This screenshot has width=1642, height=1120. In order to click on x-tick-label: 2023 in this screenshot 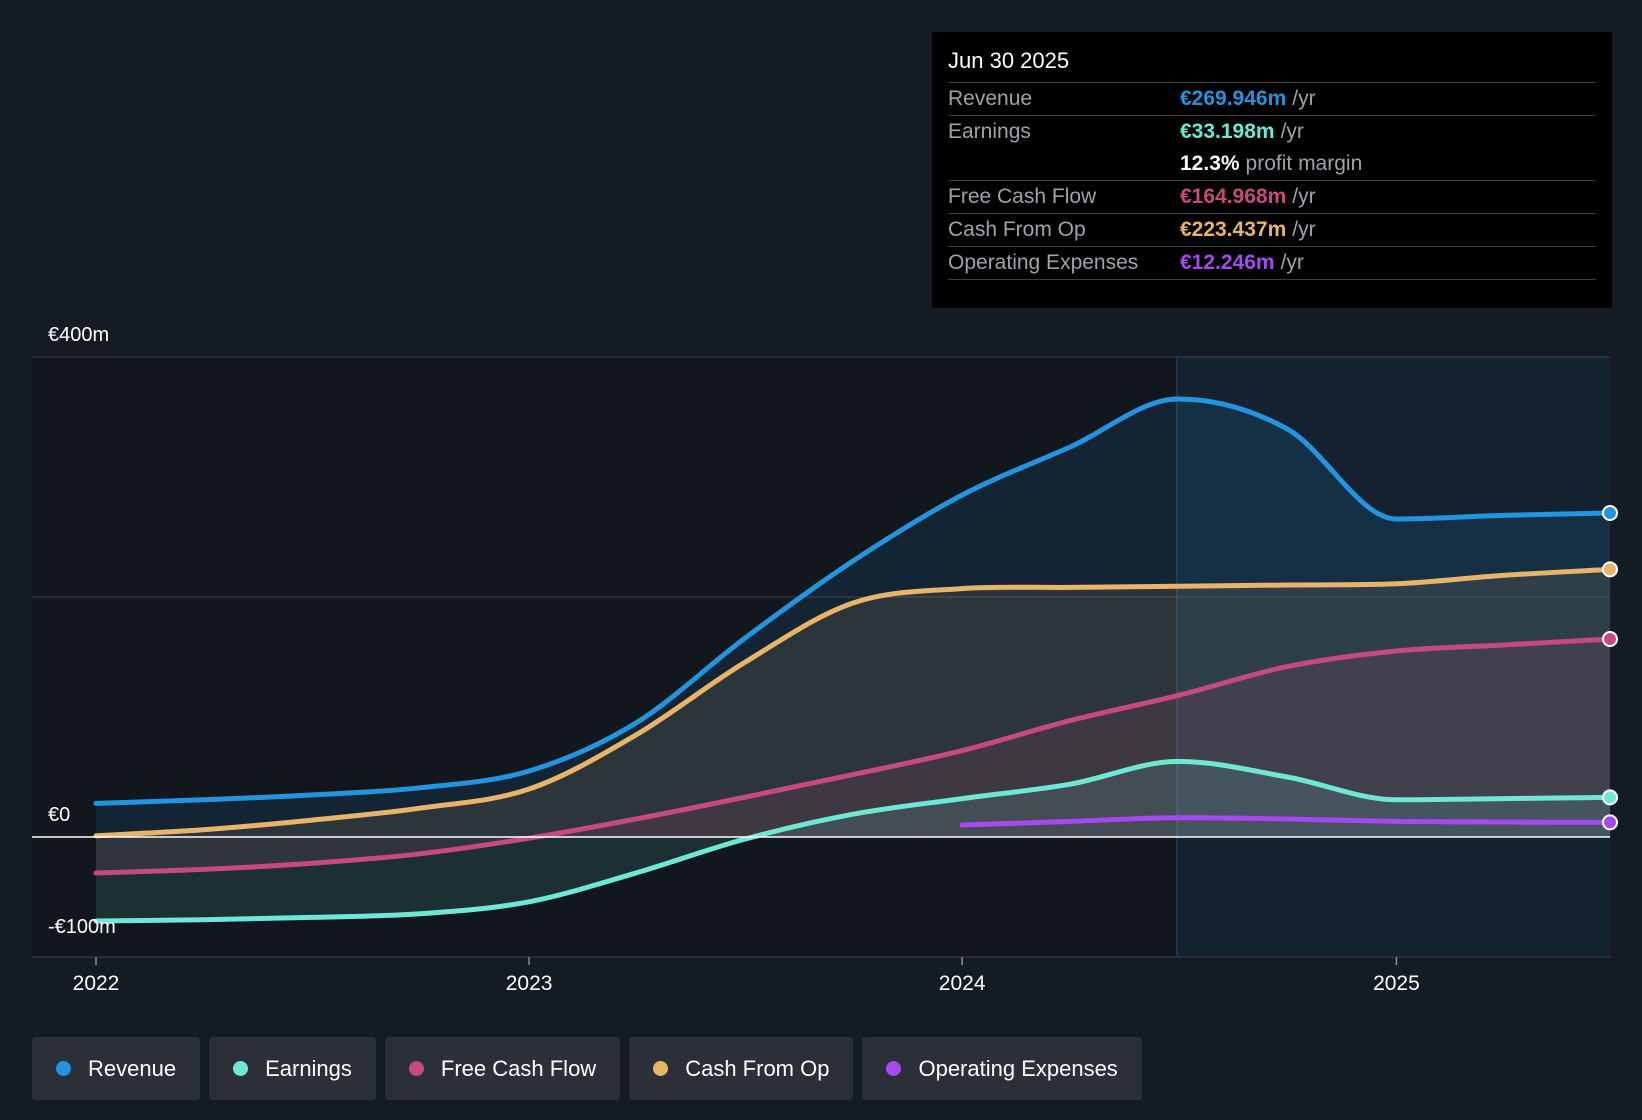, I will do `click(529, 983)`.